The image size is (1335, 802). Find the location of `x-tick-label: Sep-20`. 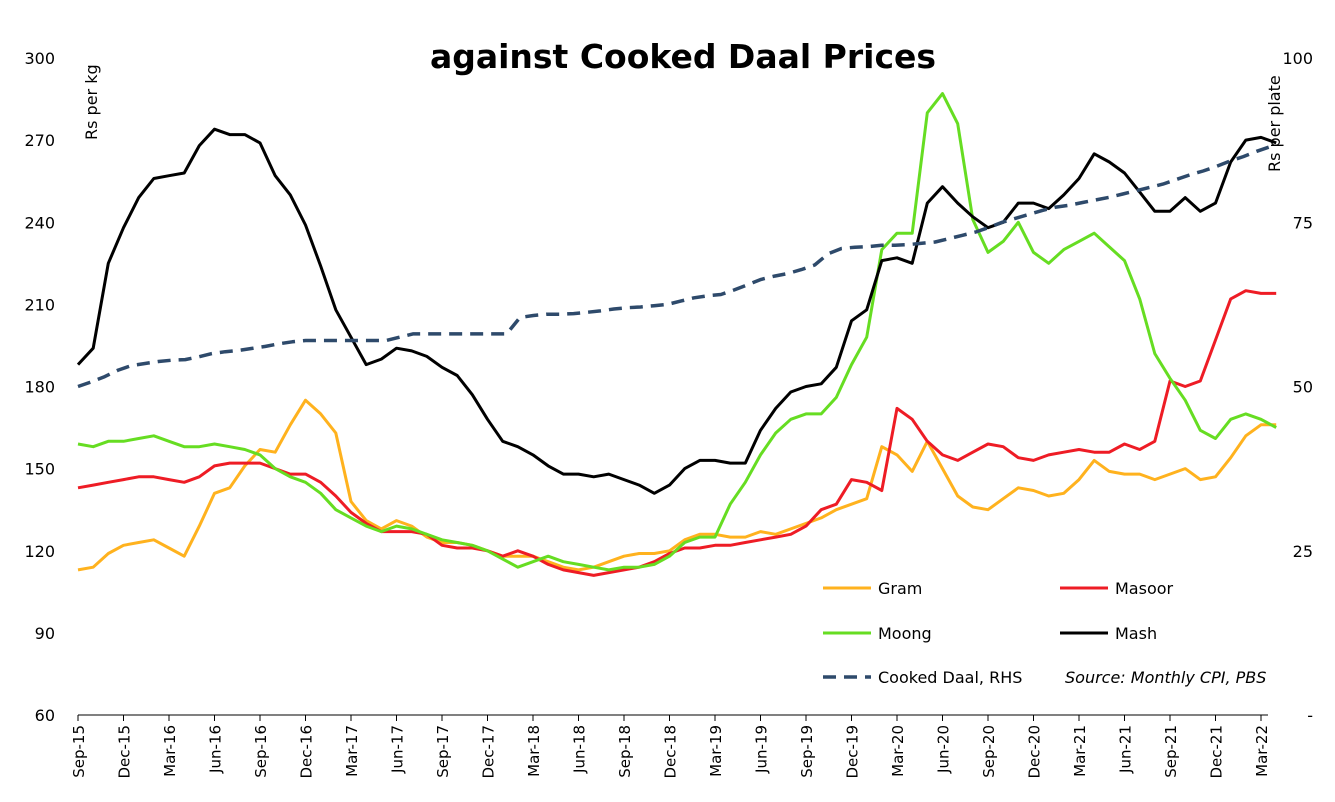

x-tick-label: Sep-20 is located at coordinates (989, 751).